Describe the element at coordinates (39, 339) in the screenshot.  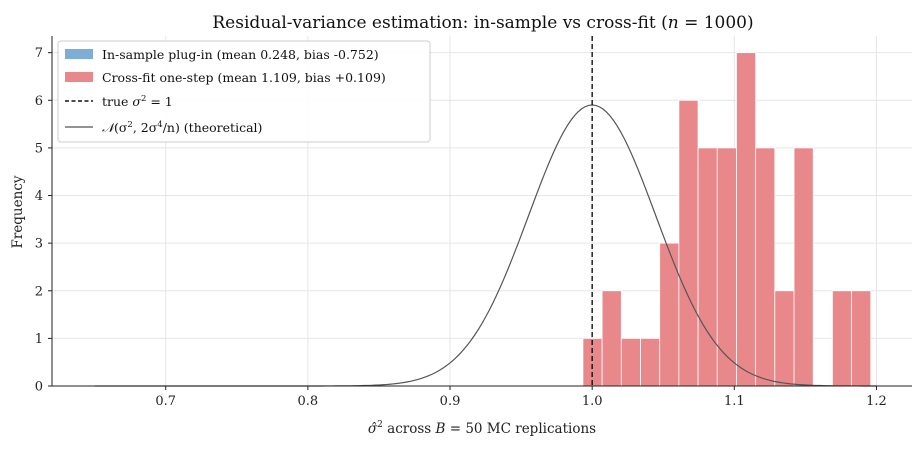
I see `y-tick-label: 1` at that location.